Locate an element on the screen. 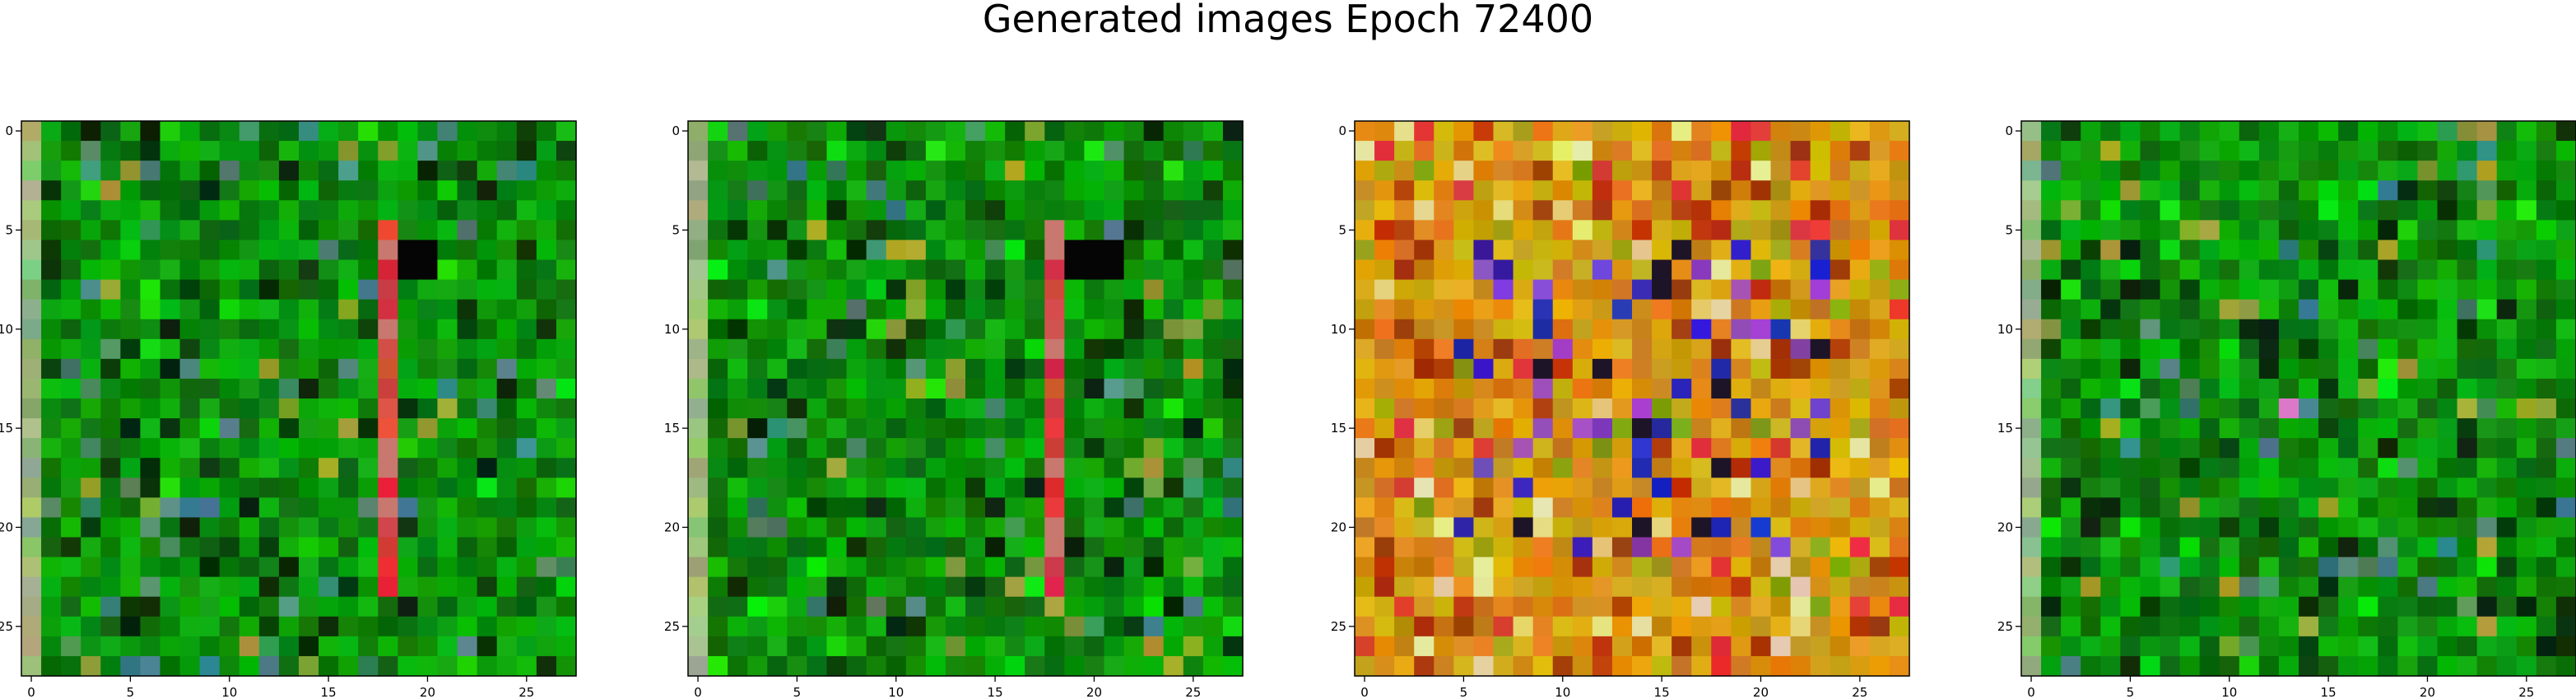  x-tick-label: 20 is located at coordinates (2427, 692).